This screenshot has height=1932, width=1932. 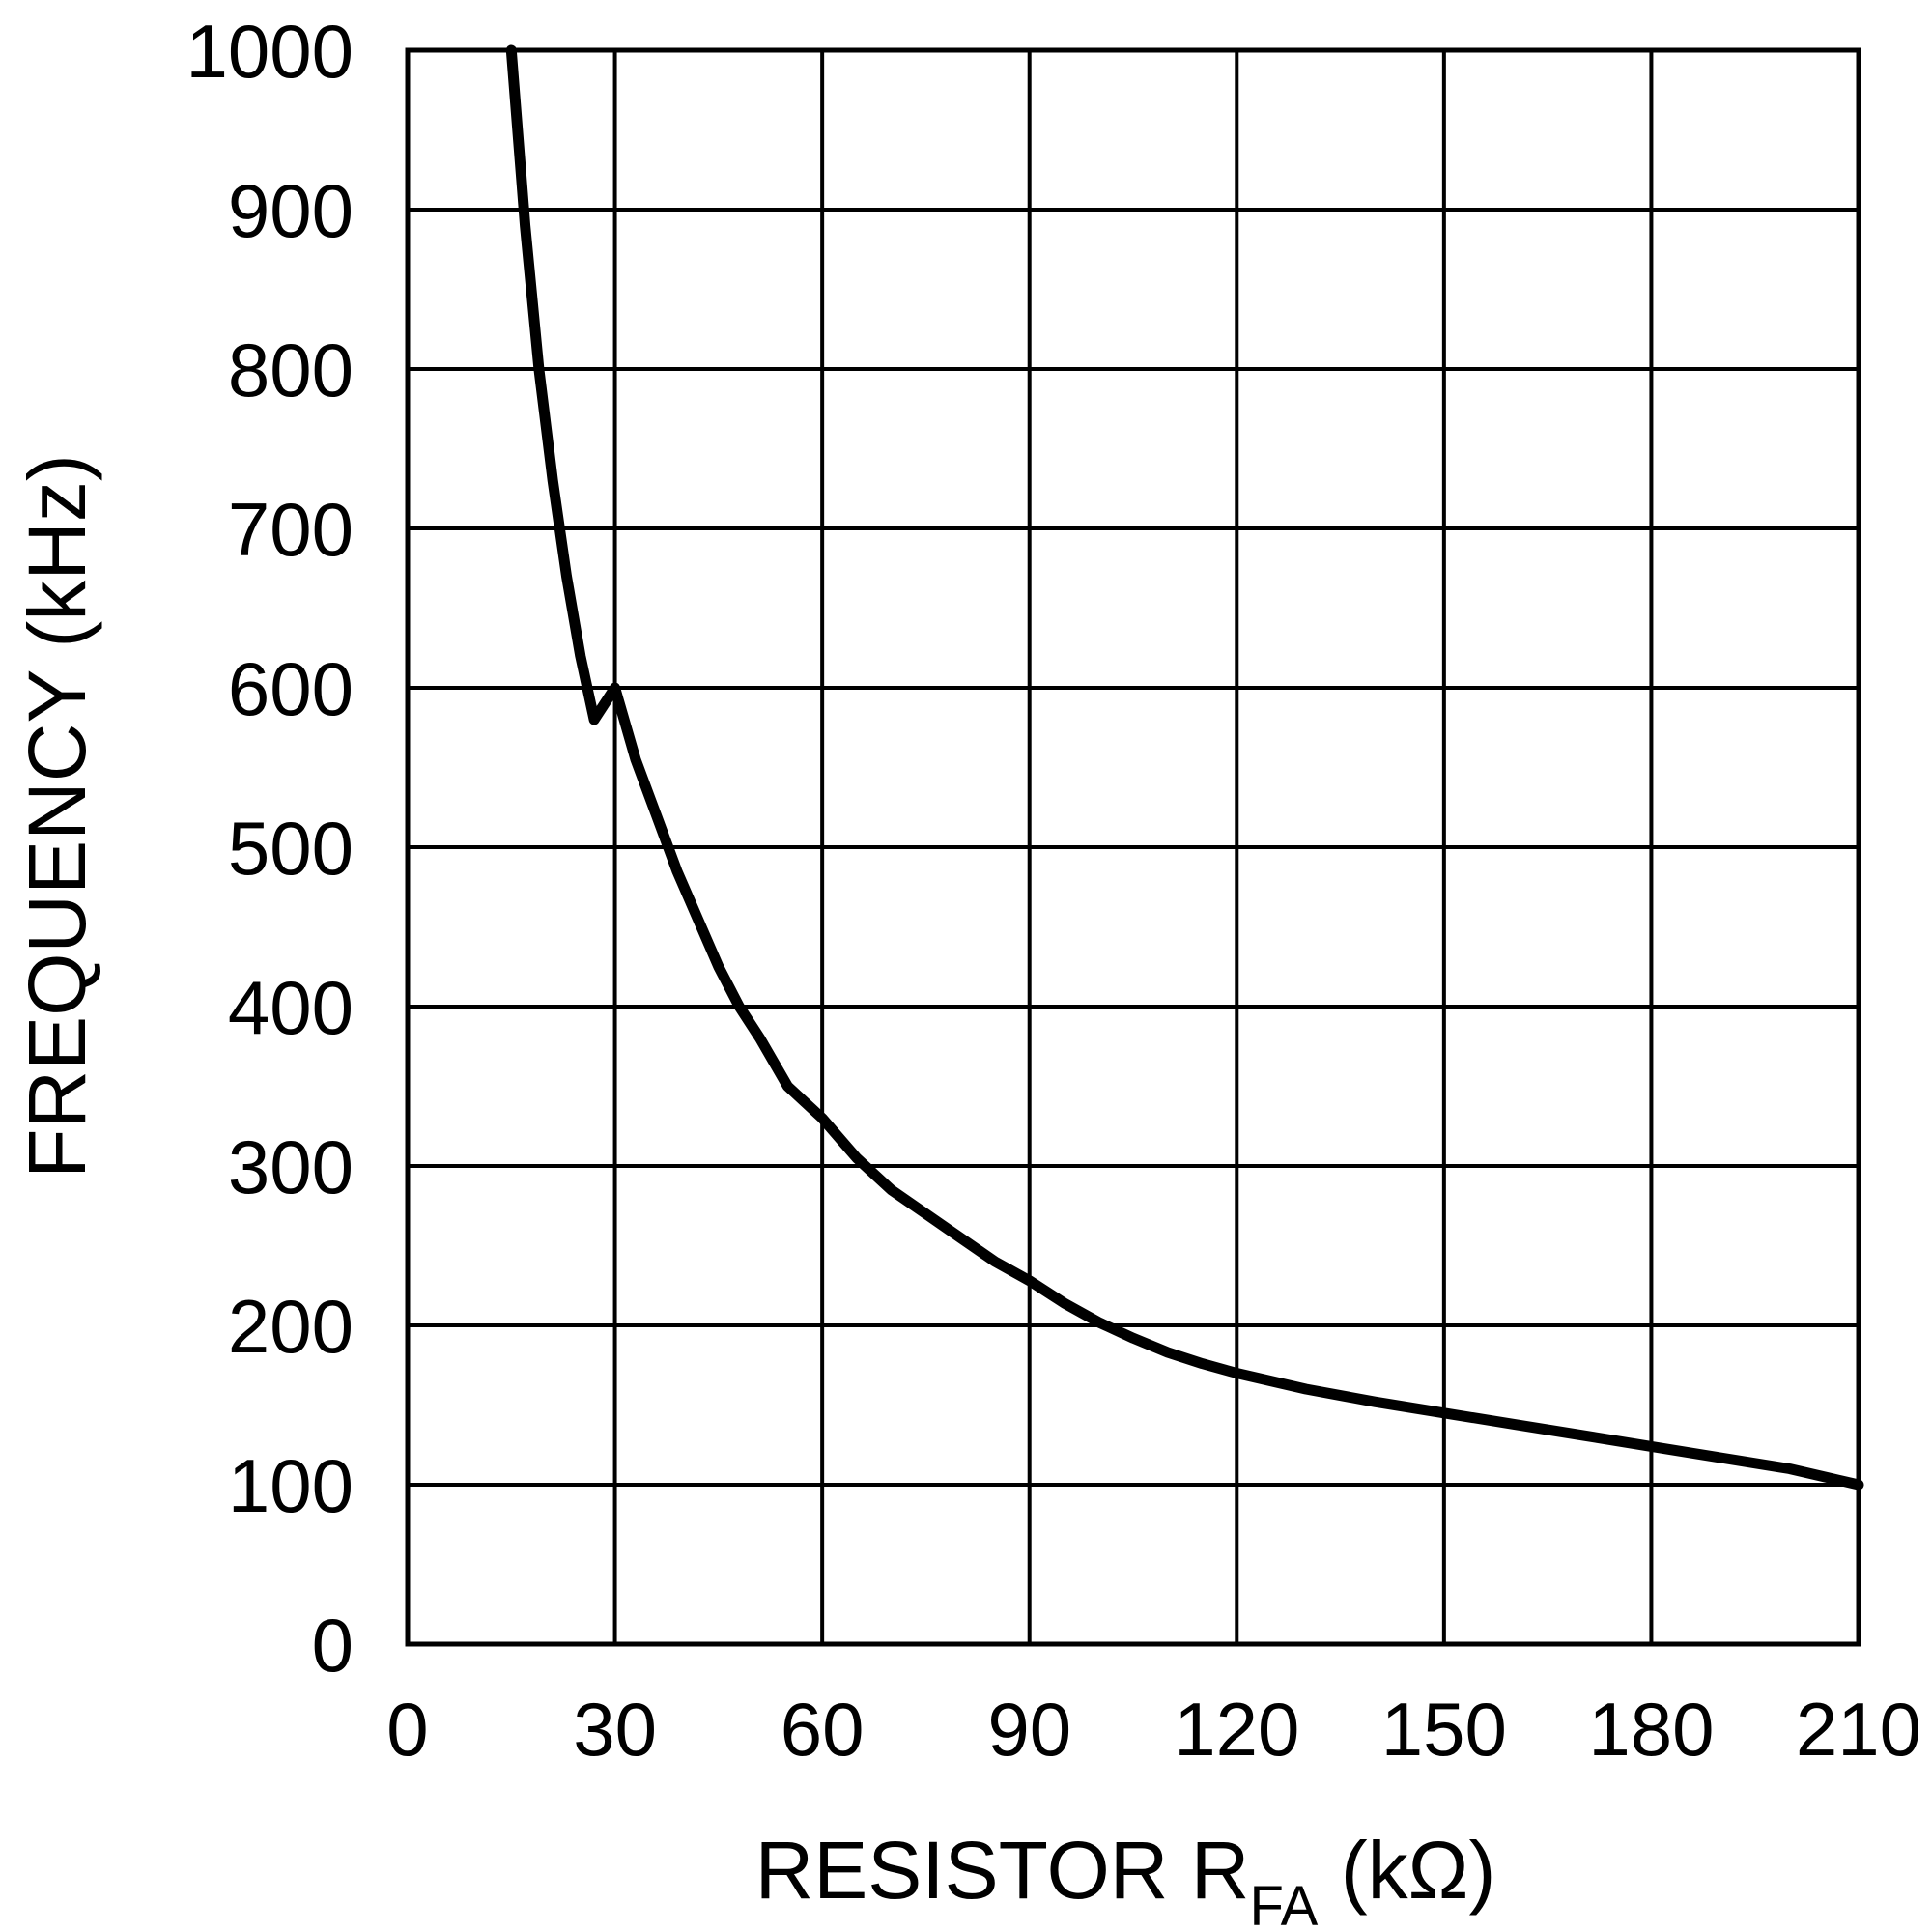 What do you see at coordinates (291, 1485) in the screenshot?
I see `y-tick-label: 100` at bounding box center [291, 1485].